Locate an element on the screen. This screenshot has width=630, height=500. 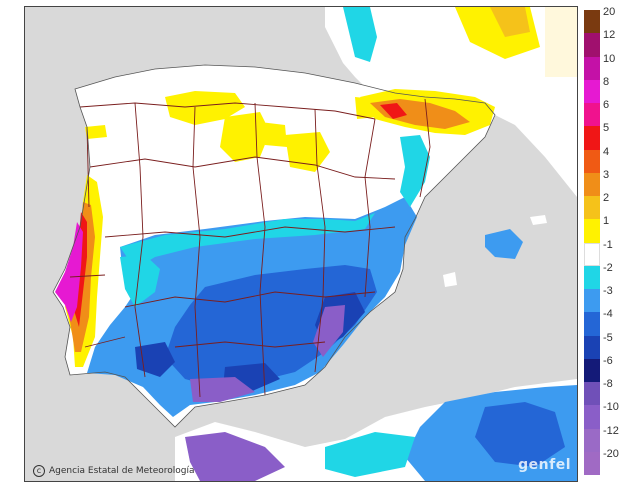
purple-patches is located at coordinates (267, 353).